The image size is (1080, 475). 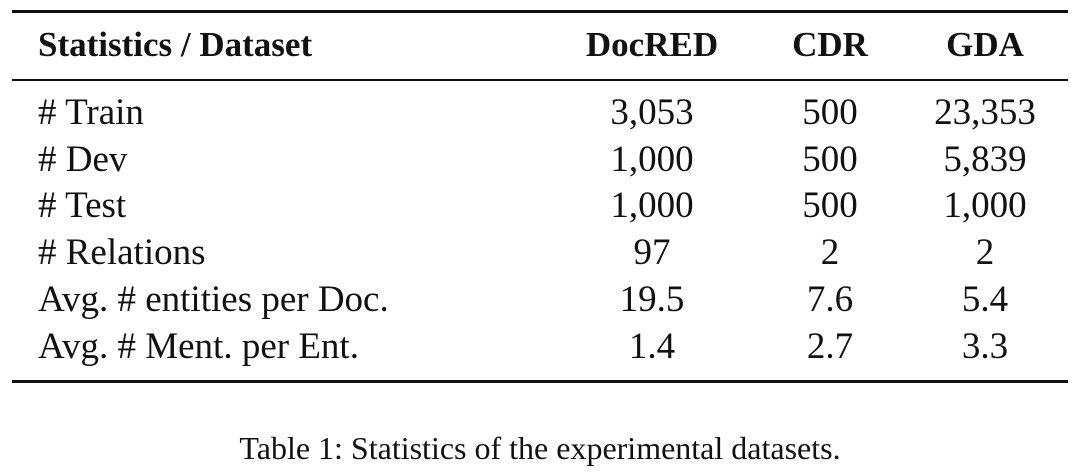 What do you see at coordinates (213, 299) in the screenshot?
I see `row-label: Avg. # entities per Doc.` at bounding box center [213, 299].